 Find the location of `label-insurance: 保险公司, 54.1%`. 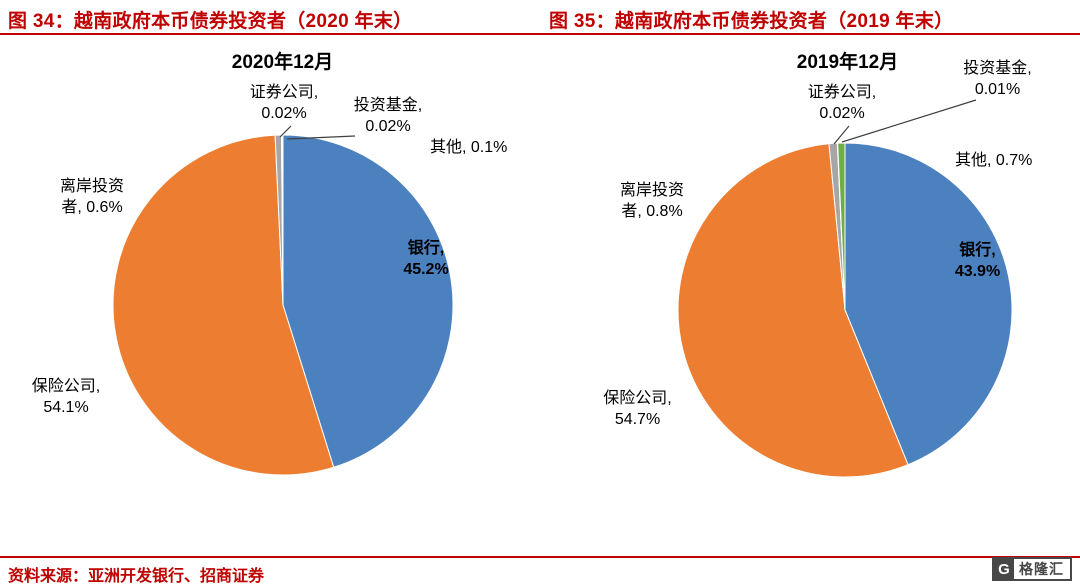

label-insurance: 保险公司, 54.1% is located at coordinates (66, 397).